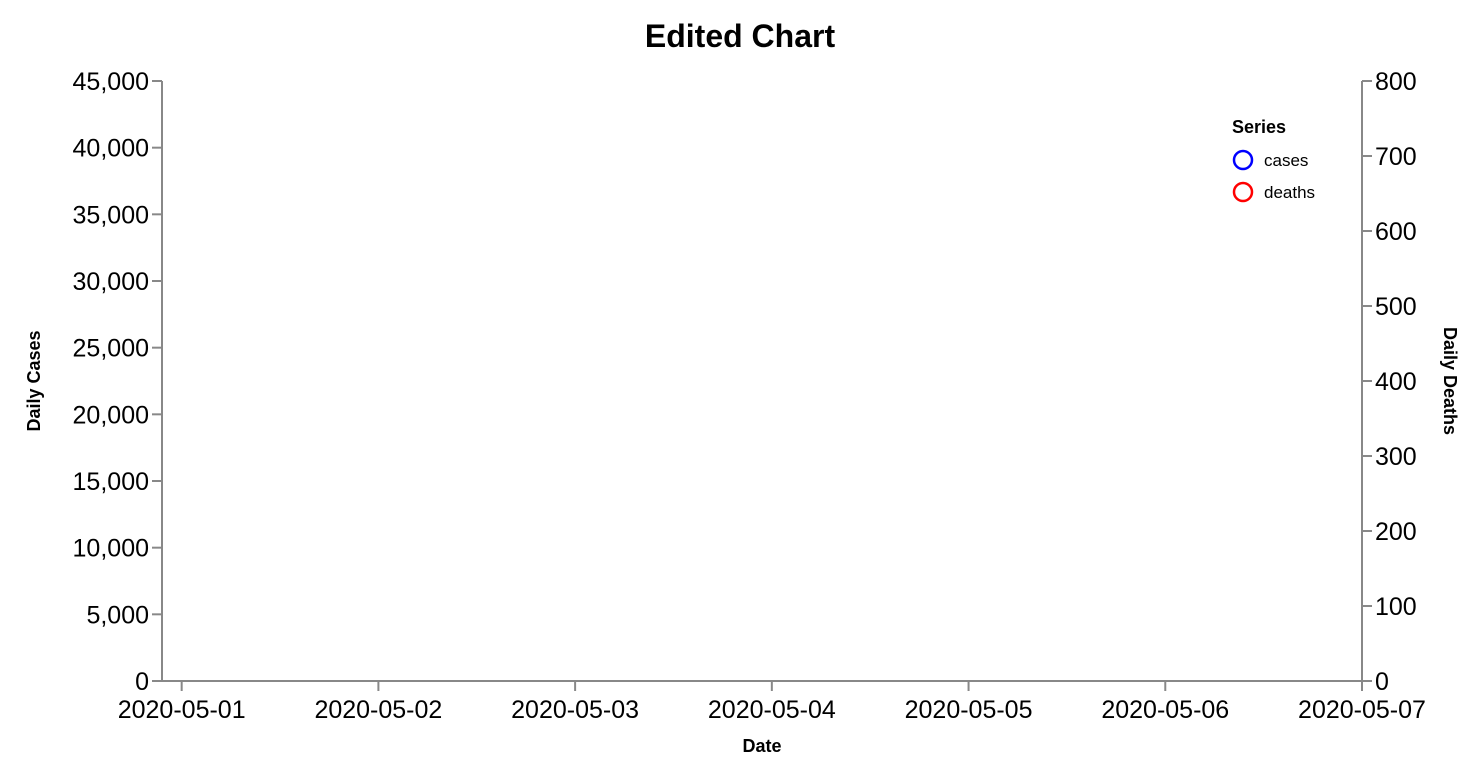 This screenshot has height=776, width=1480. I want to click on x-tick-label-2020-05-02: 2020-05-02, so click(378, 710).